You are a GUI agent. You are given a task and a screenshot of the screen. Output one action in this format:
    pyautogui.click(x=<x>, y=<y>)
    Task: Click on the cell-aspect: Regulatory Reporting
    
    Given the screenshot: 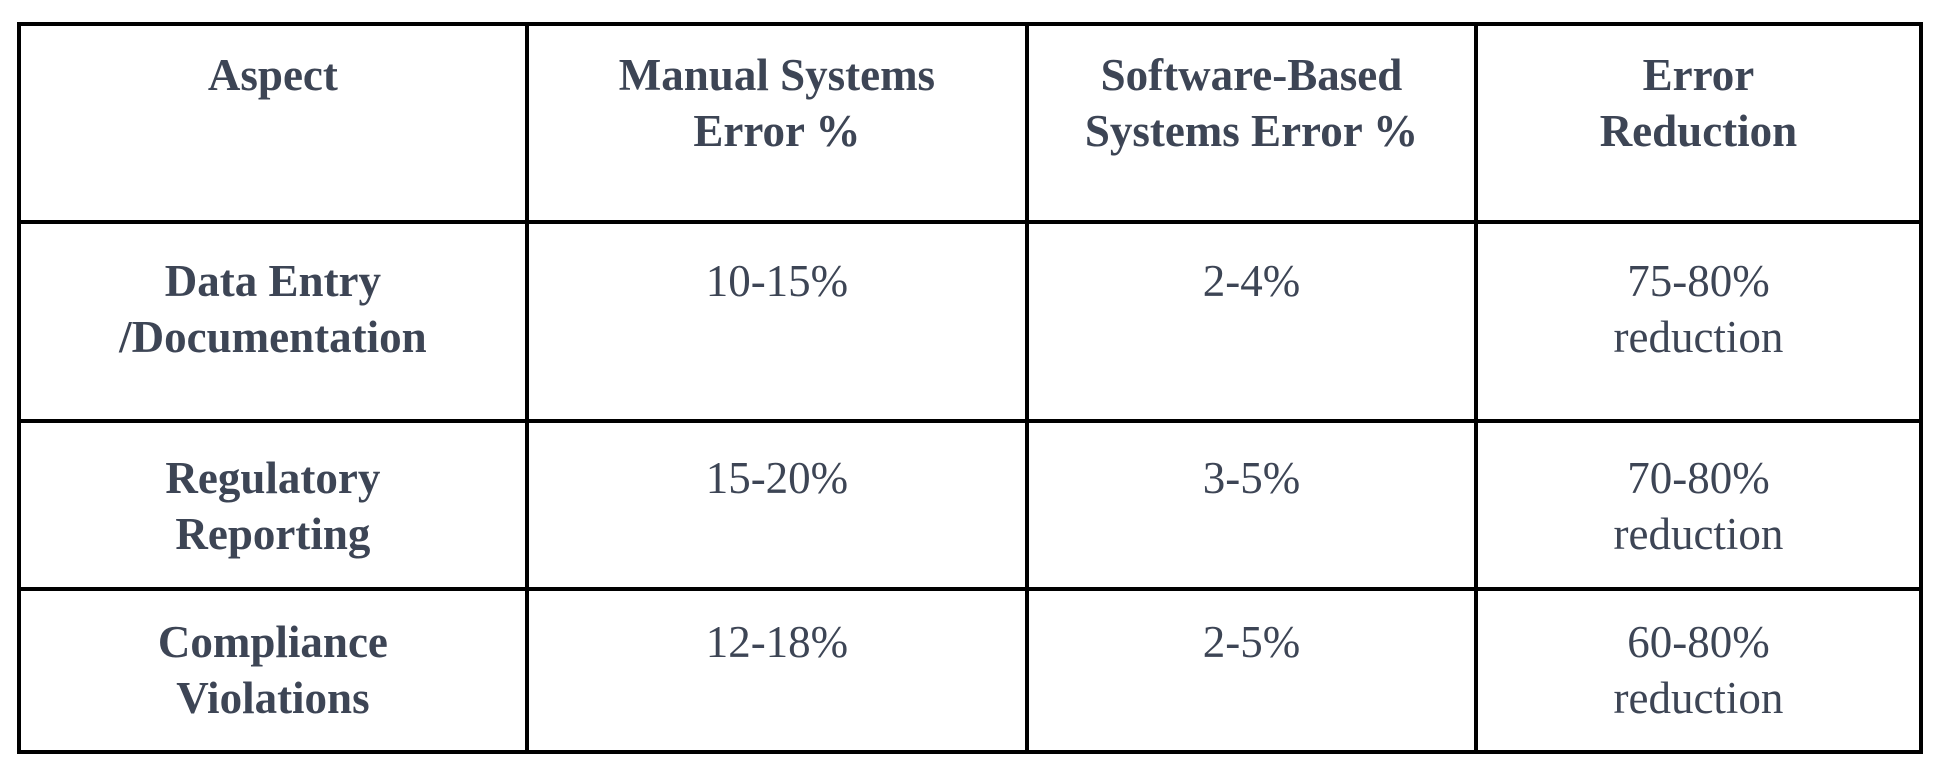 What is the action you would take?
    pyautogui.click(x=273, y=505)
    